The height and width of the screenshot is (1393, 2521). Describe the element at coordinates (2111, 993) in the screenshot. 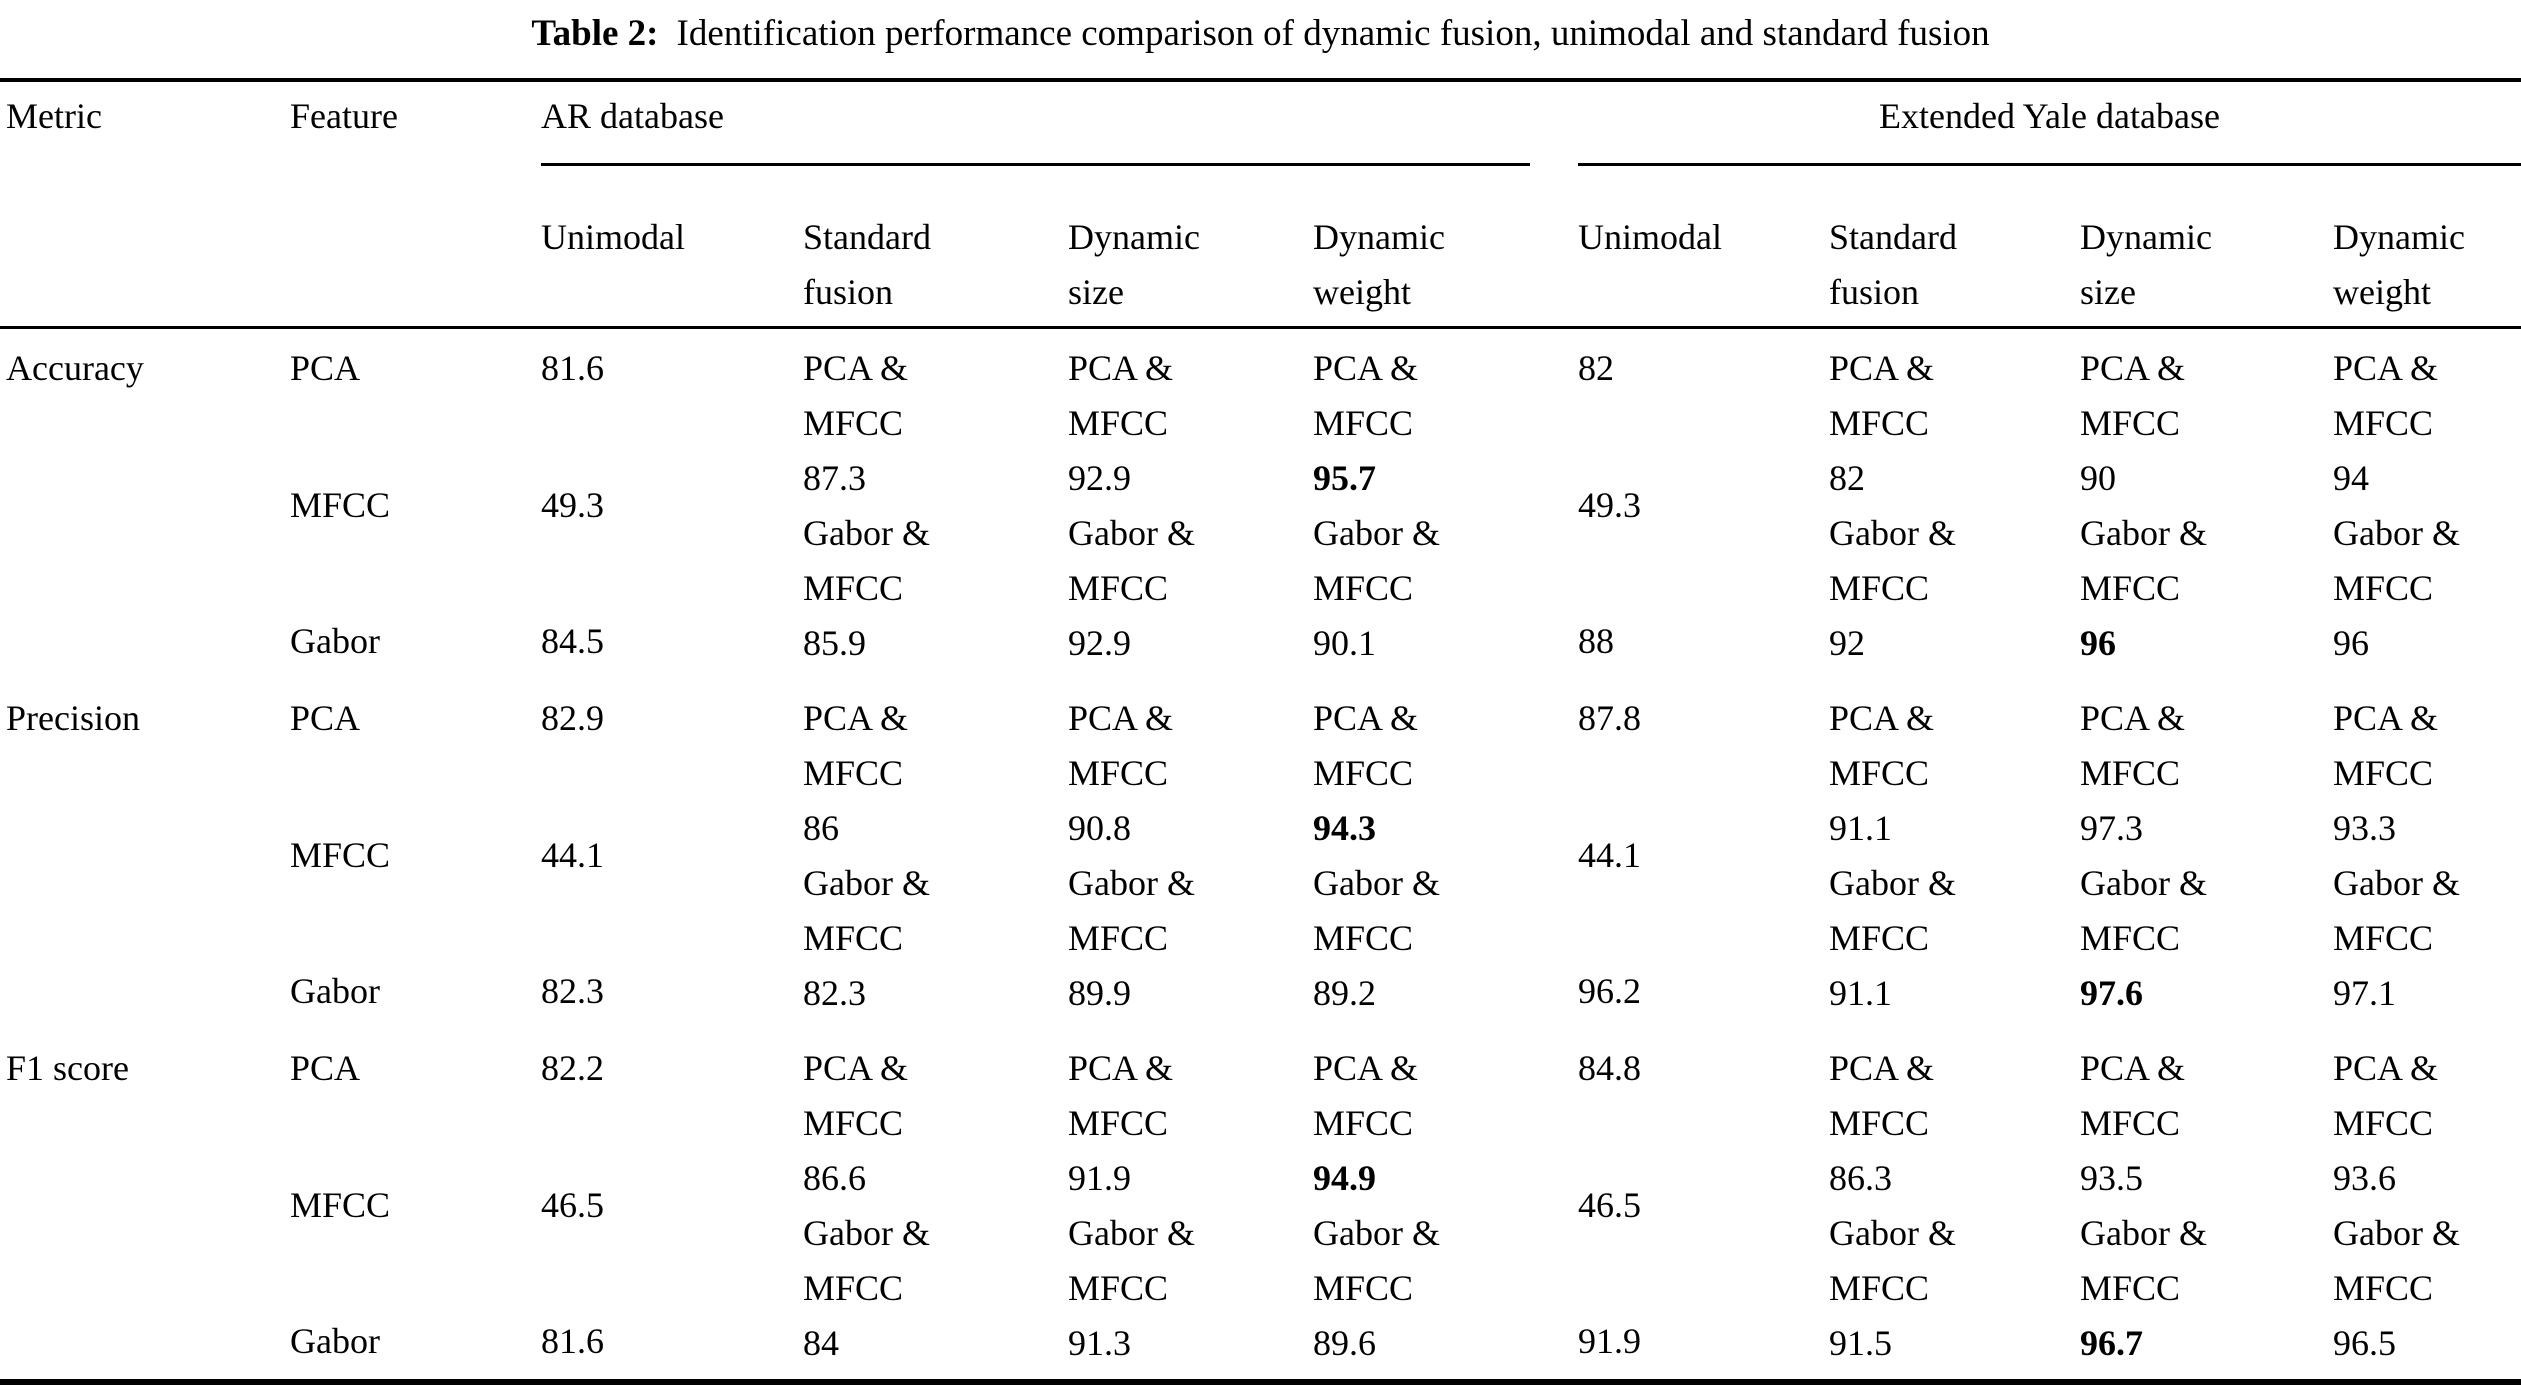

I see `fusion-pair-value: 97.6` at that location.